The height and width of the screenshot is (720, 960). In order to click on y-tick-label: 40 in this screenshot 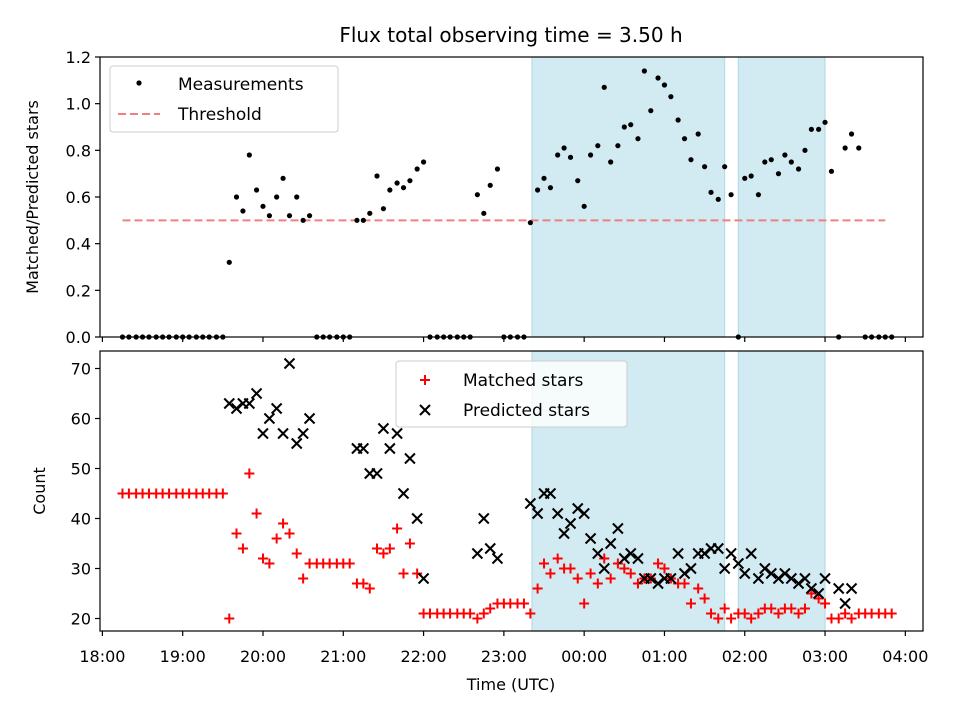, I will do `click(81, 519)`.